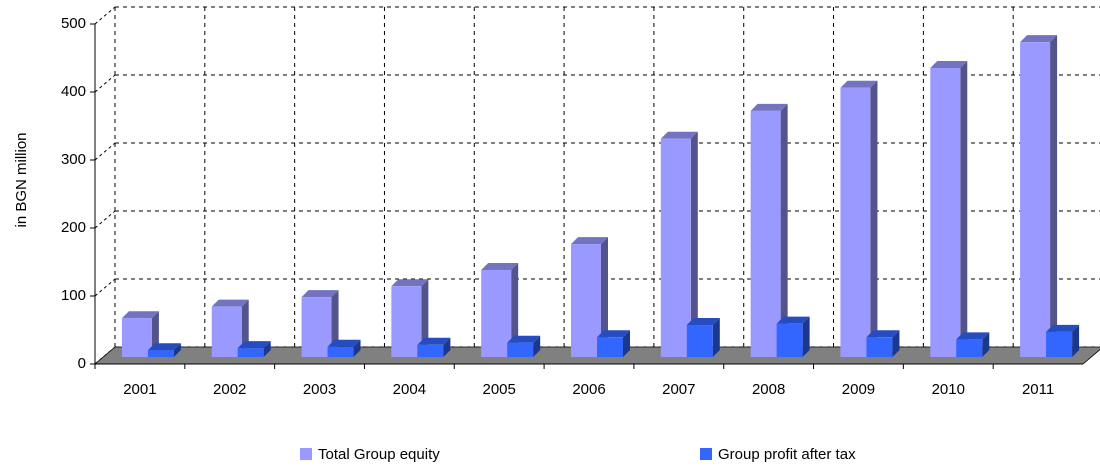 The height and width of the screenshot is (468, 1100). What do you see at coordinates (229, 389) in the screenshot?
I see `x-tick-label: 2002` at bounding box center [229, 389].